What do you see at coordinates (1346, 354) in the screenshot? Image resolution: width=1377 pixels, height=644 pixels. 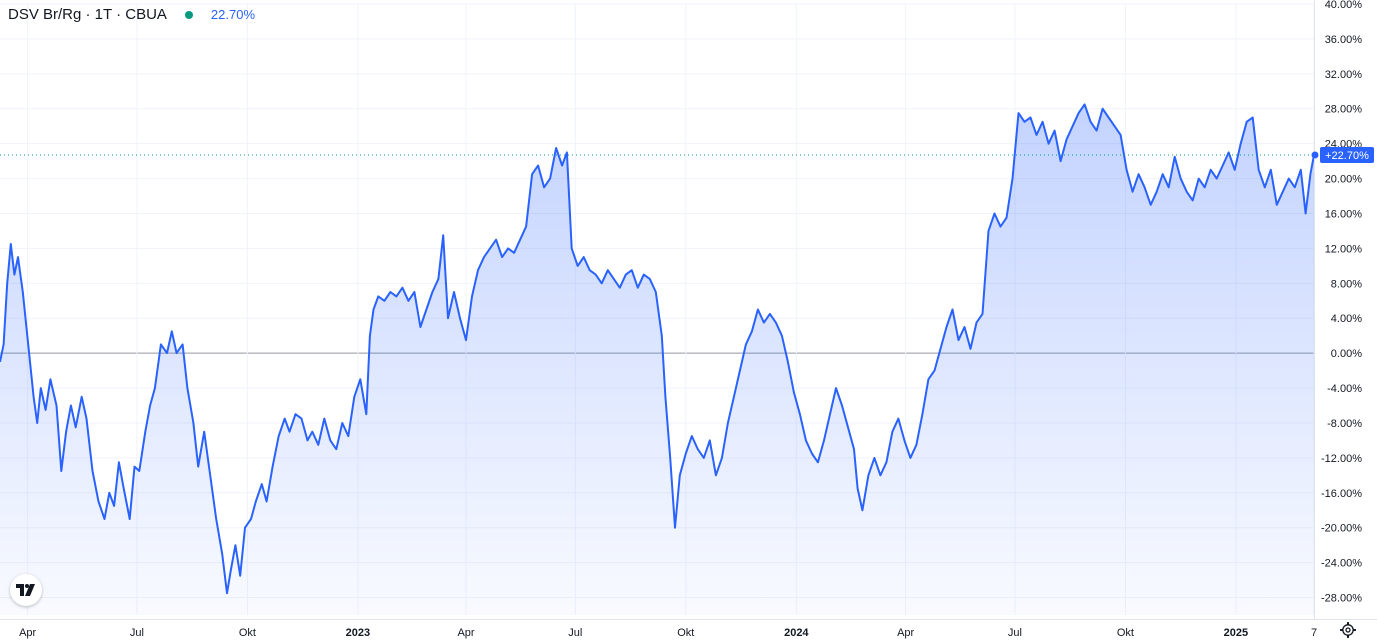 I see `y-tick-label: 0.00%` at bounding box center [1346, 354].